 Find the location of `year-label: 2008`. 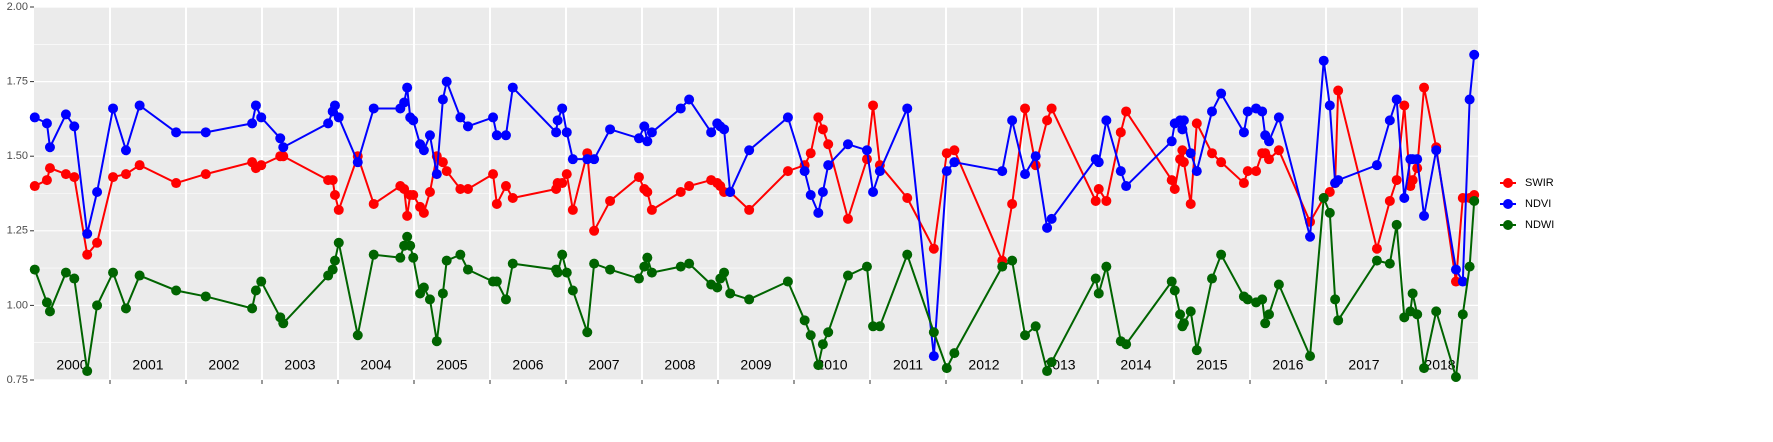

year-label: 2008 is located at coordinates (679, 365).